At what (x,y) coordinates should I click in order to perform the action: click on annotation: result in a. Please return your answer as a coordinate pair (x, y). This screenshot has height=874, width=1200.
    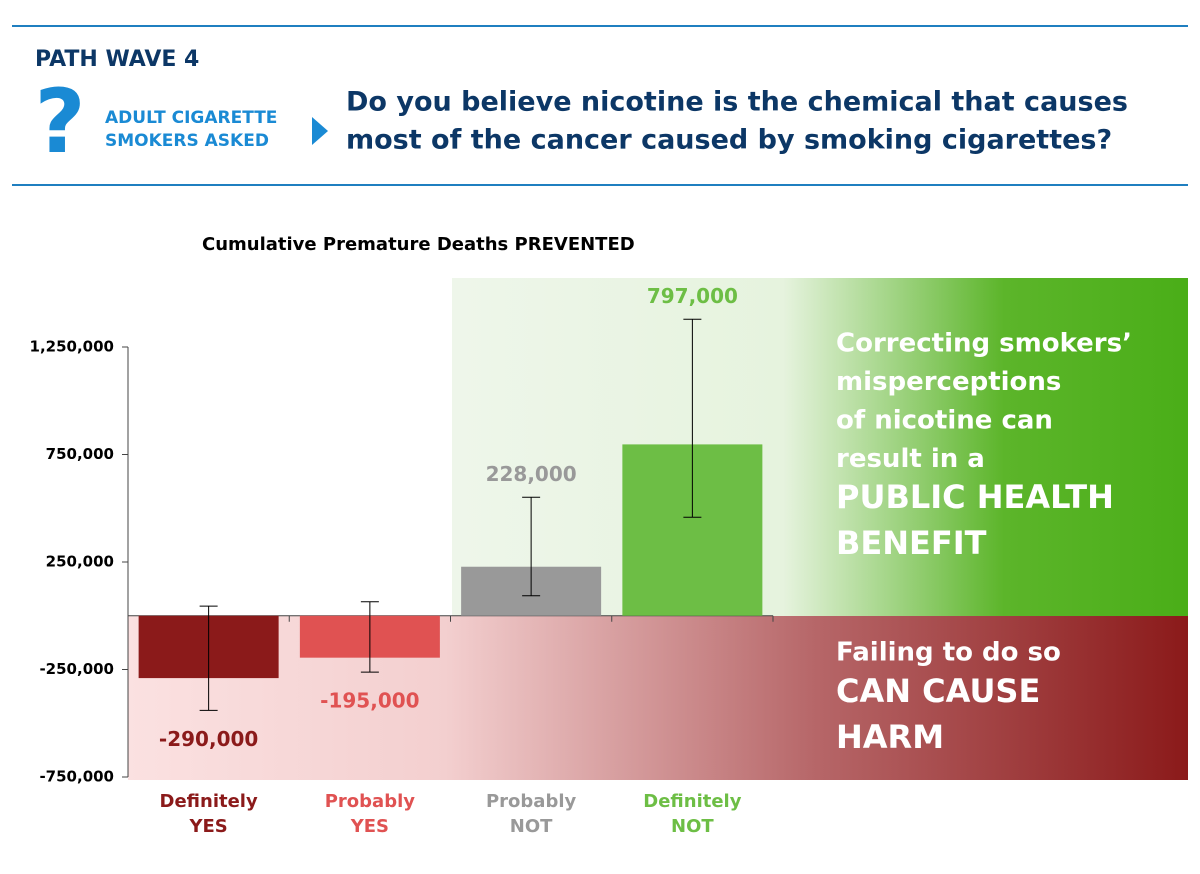
    Looking at the image, I should click on (910, 459).